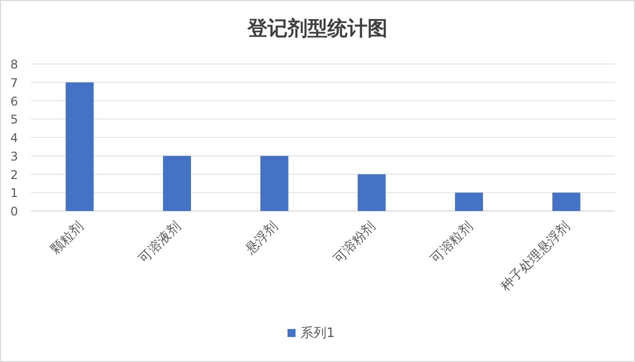  What do you see at coordinates (536, 256) in the screenshot?
I see `x-tick-label: 种子处理悬浮剂` at bounding box center [536, 256].